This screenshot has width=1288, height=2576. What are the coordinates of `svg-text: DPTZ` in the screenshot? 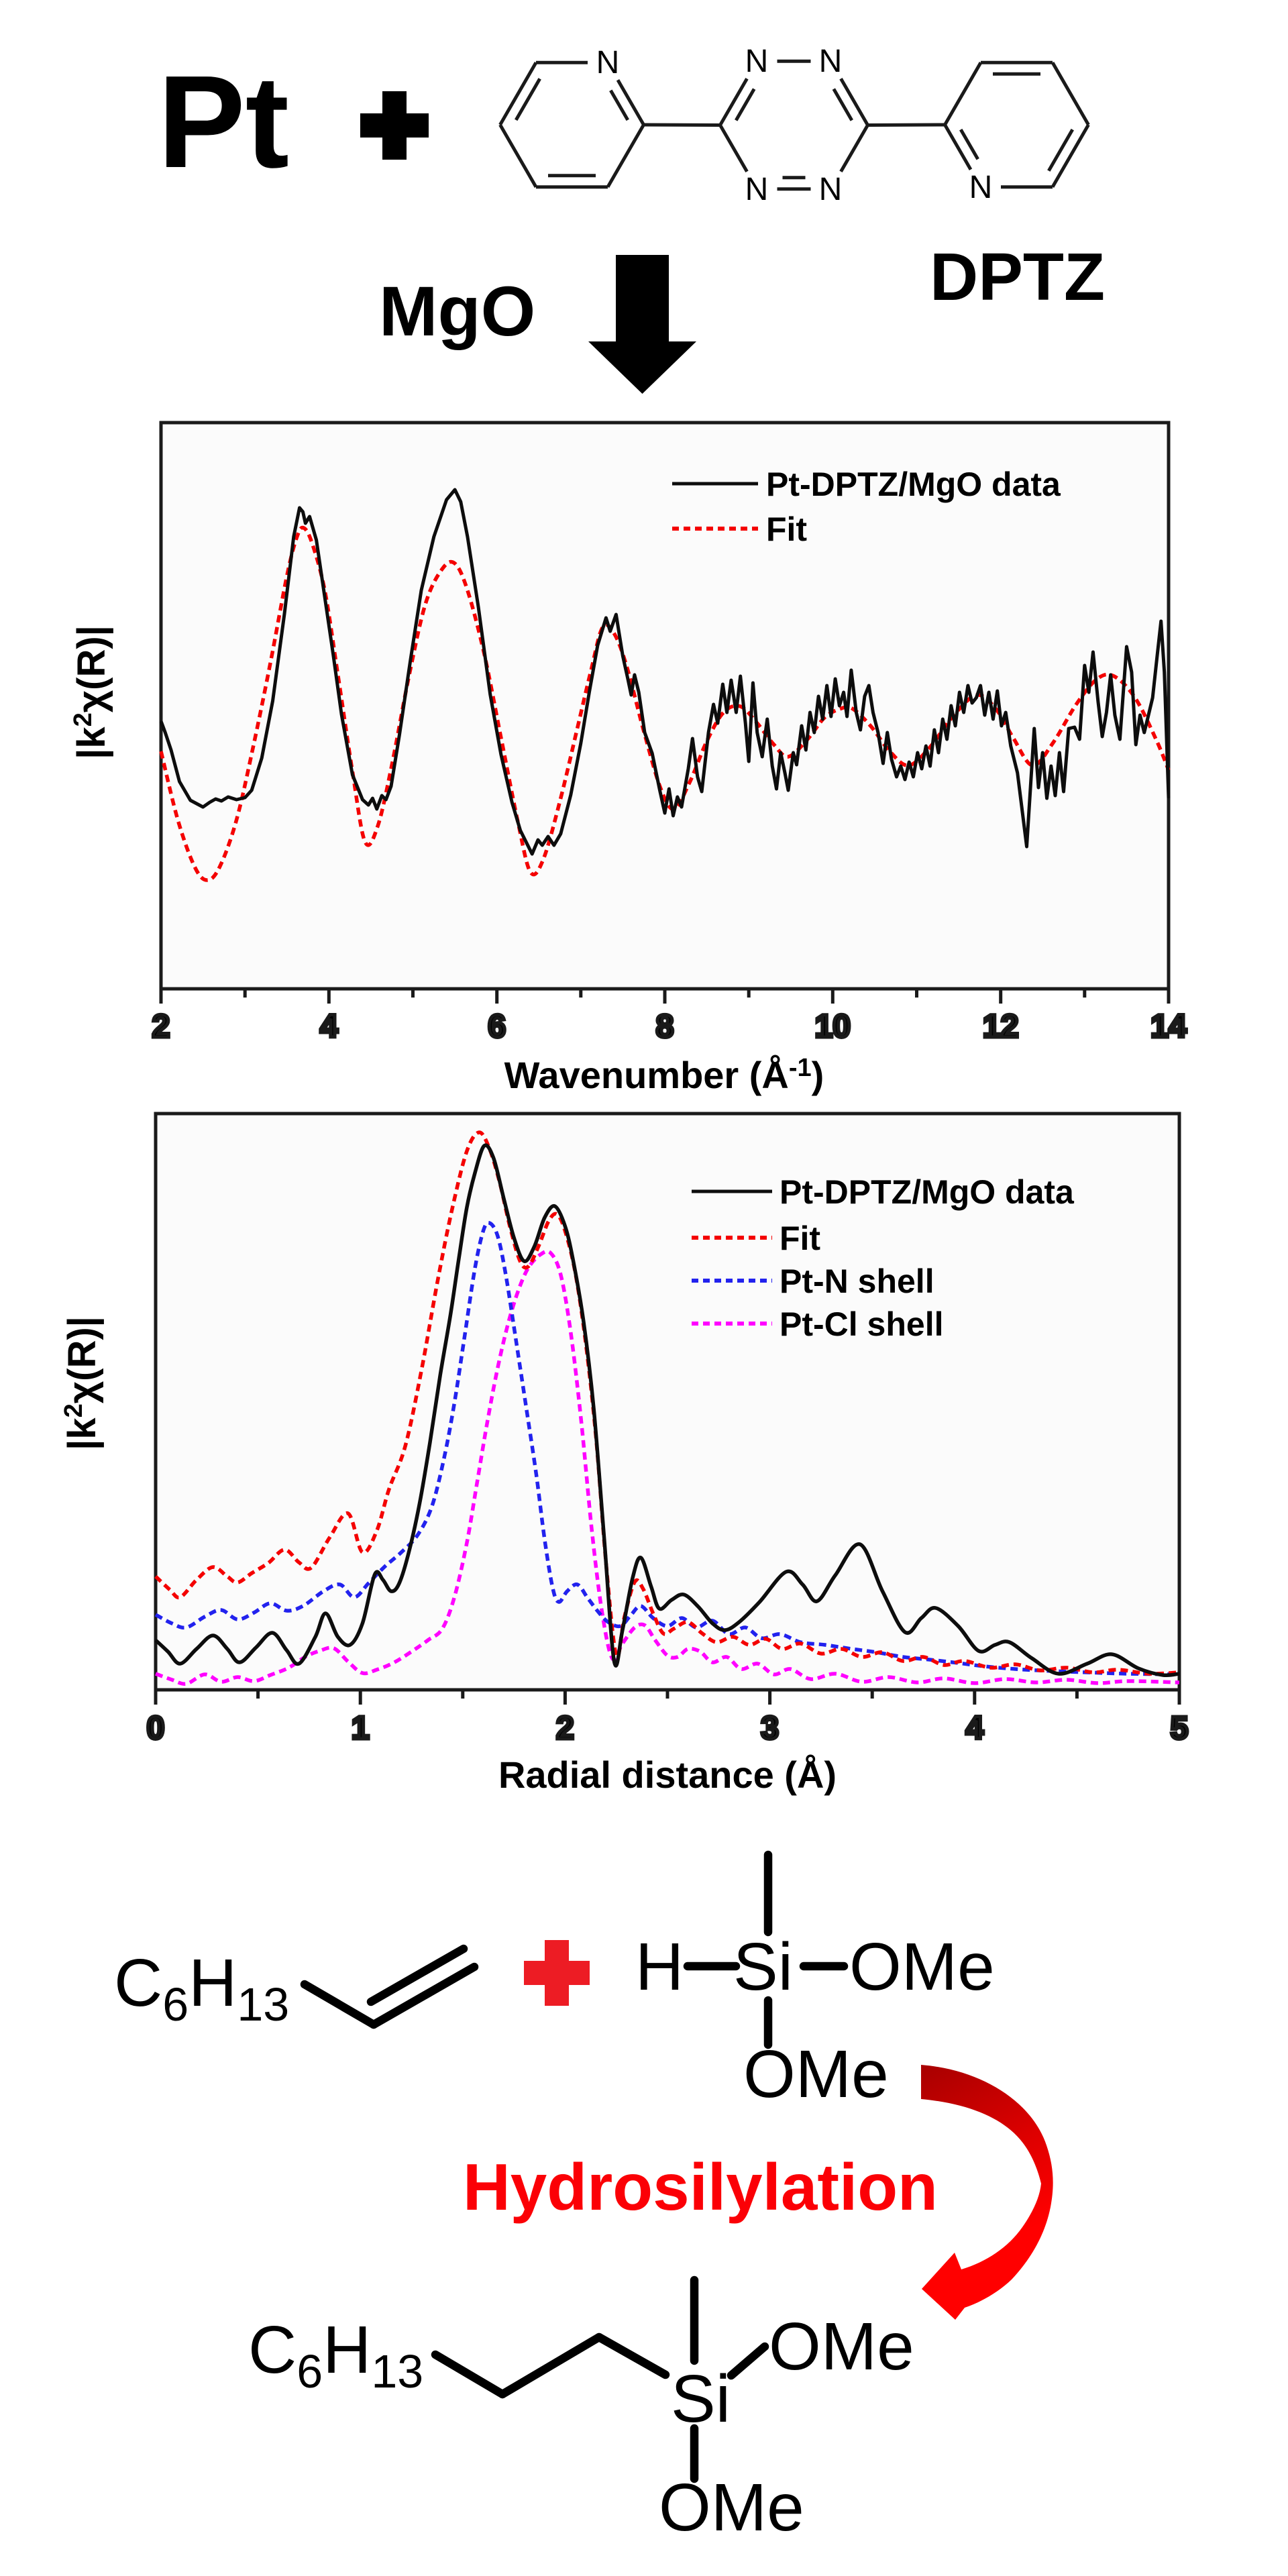 It's located at (1017, 277).